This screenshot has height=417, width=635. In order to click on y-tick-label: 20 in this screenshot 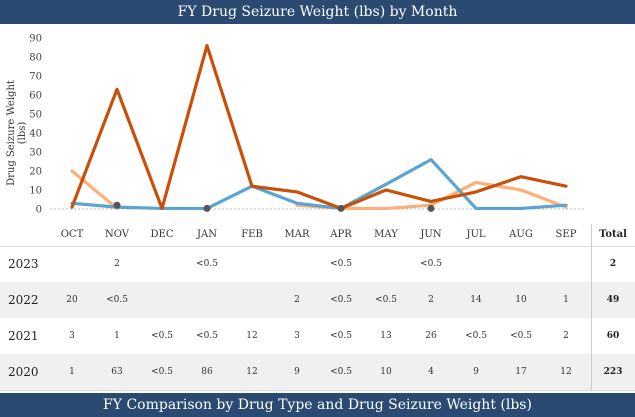, I will do `click(35, 172)`.